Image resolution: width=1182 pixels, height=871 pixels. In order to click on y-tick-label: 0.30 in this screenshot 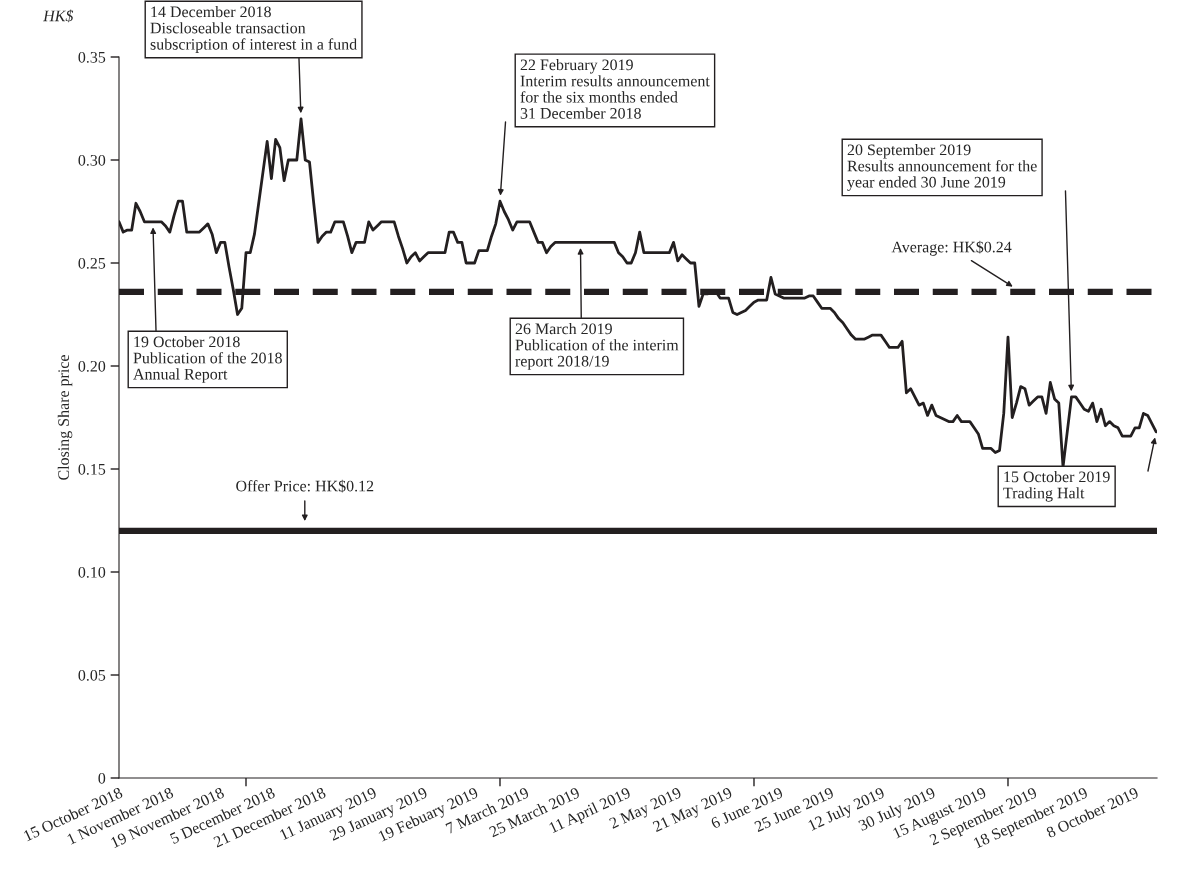, I will do `click(92, 160)`.